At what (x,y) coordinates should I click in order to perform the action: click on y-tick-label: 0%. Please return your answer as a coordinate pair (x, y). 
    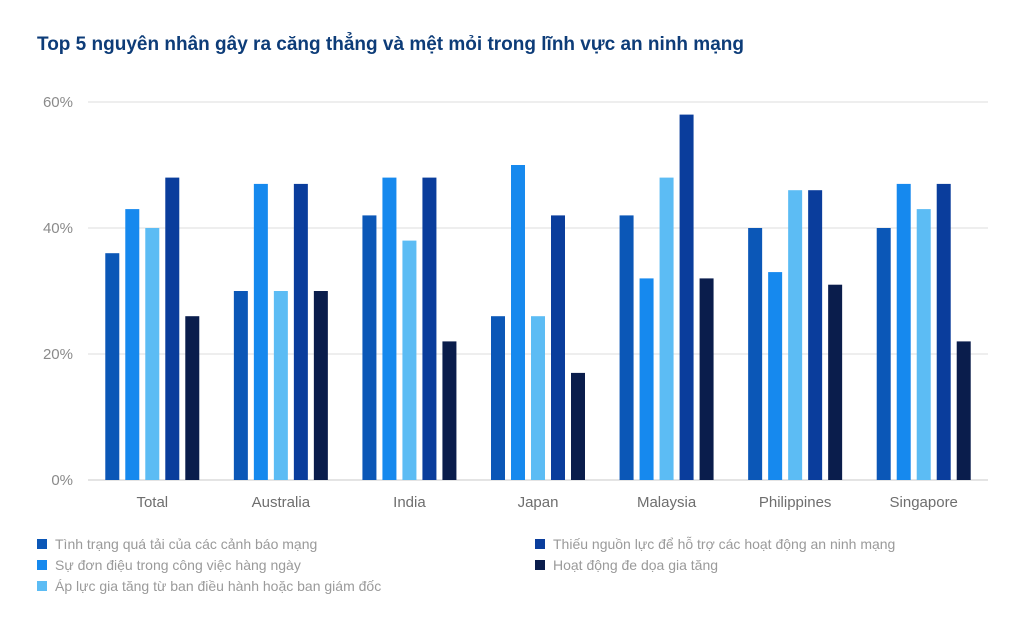
    Looking at the image, I should click on (62, 480).